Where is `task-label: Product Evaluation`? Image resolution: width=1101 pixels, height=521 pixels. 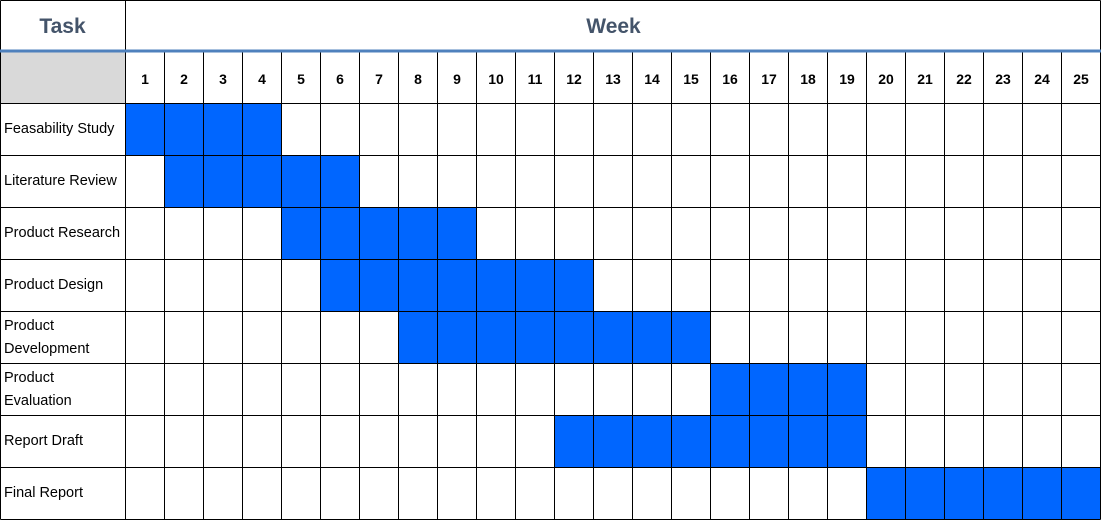 task-label: Product Evaluation is located at coordinates (38, 389).